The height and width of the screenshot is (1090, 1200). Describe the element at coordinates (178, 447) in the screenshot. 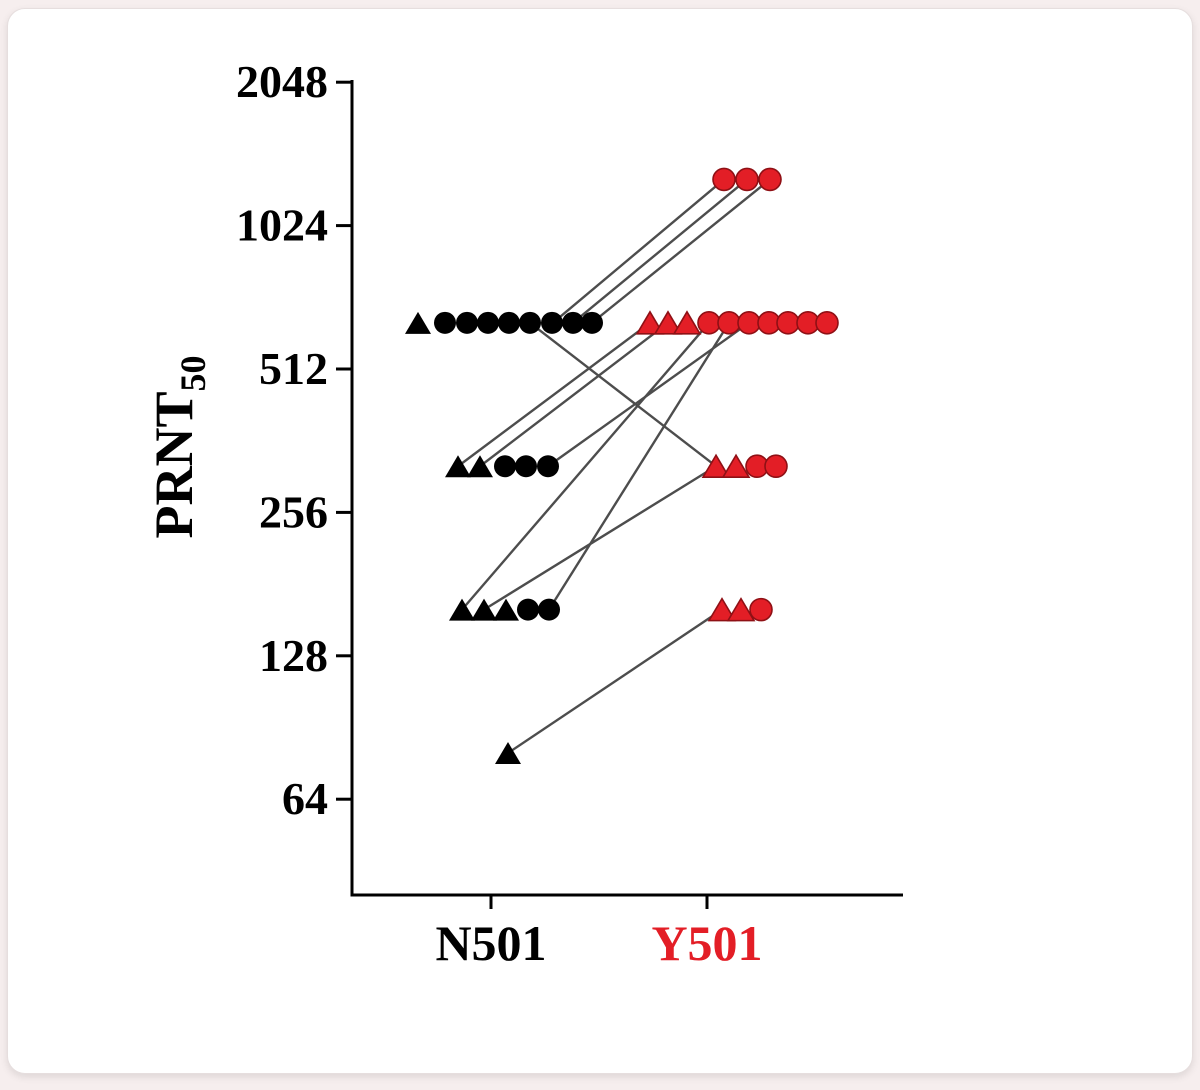

I see `y-axis-label: PRNT50` at that location.